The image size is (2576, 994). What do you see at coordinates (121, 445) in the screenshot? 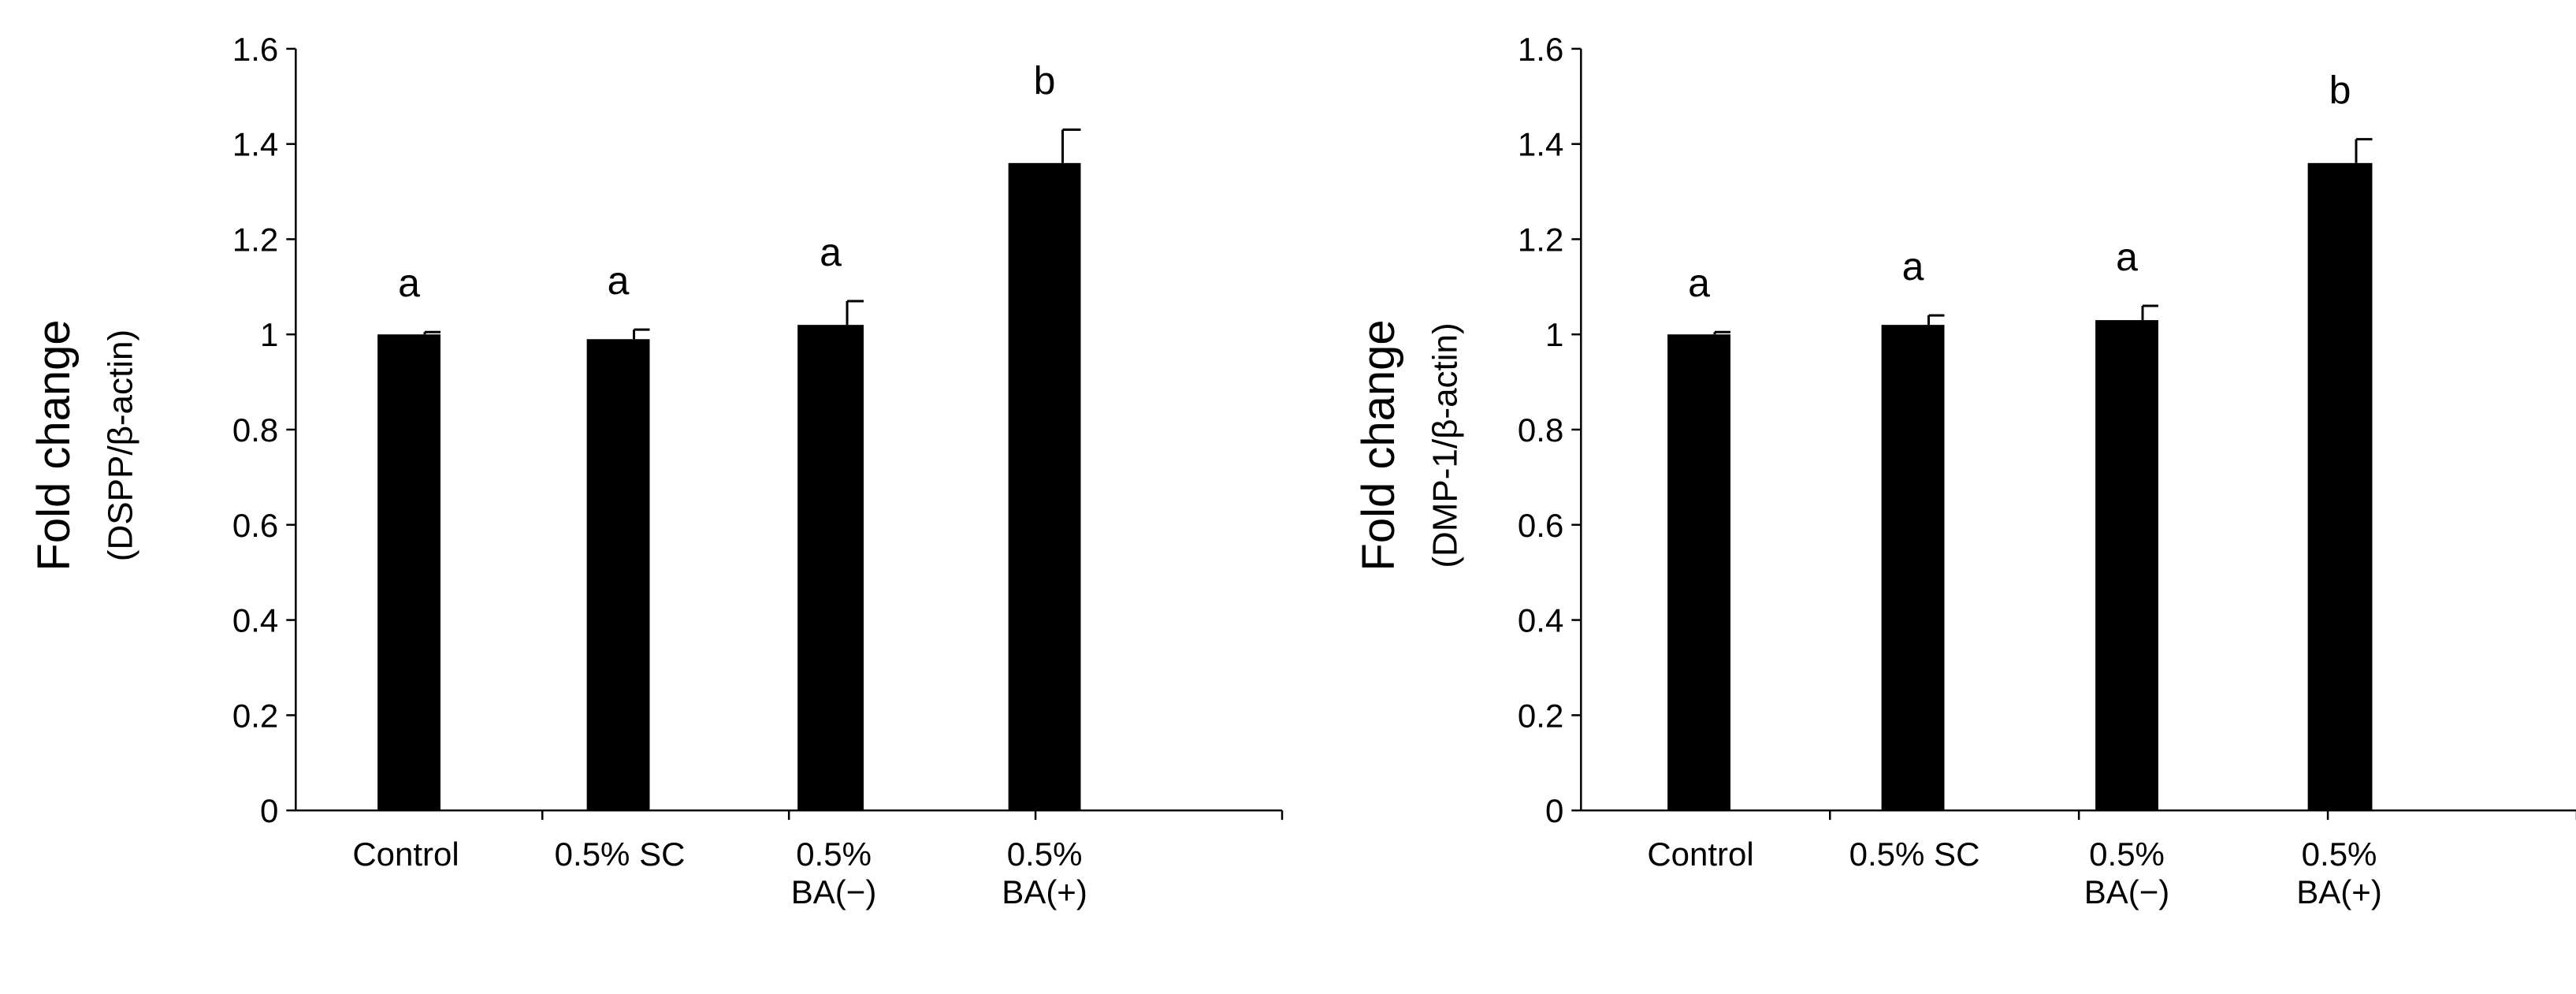
I see `y-axis-sublabel: (DSPP/β-actin)` at bounding box center [121, 445].